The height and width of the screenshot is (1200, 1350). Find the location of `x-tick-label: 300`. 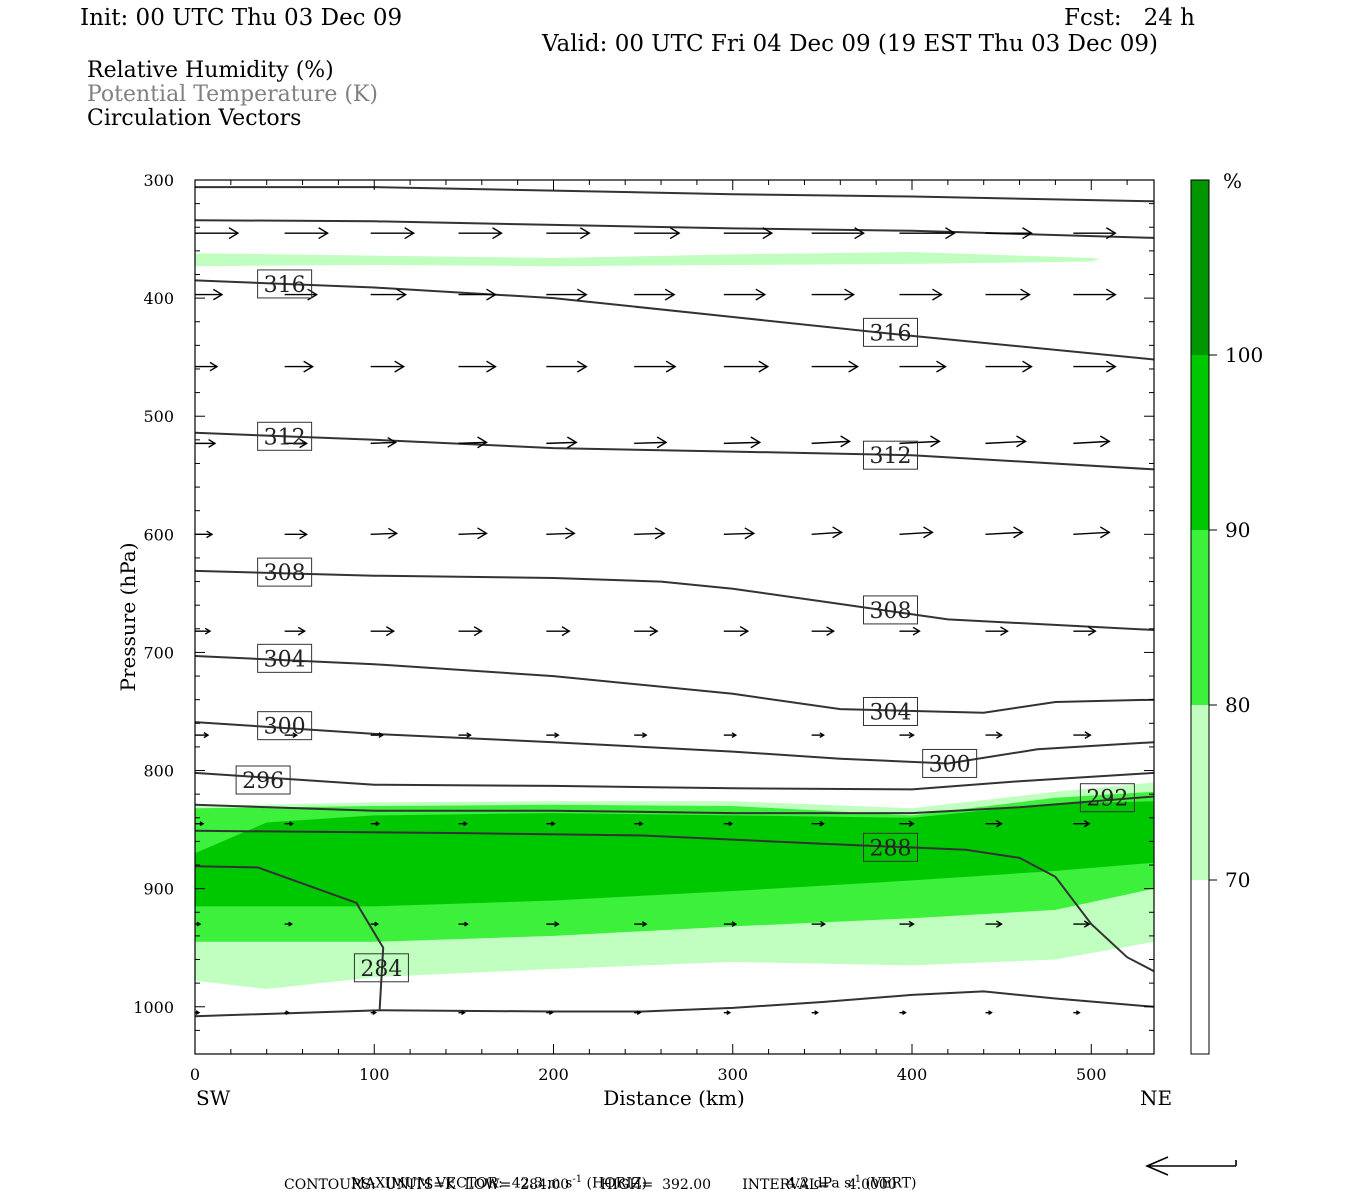

x-tick-label: 300 is located at coordinates (732, 1074).